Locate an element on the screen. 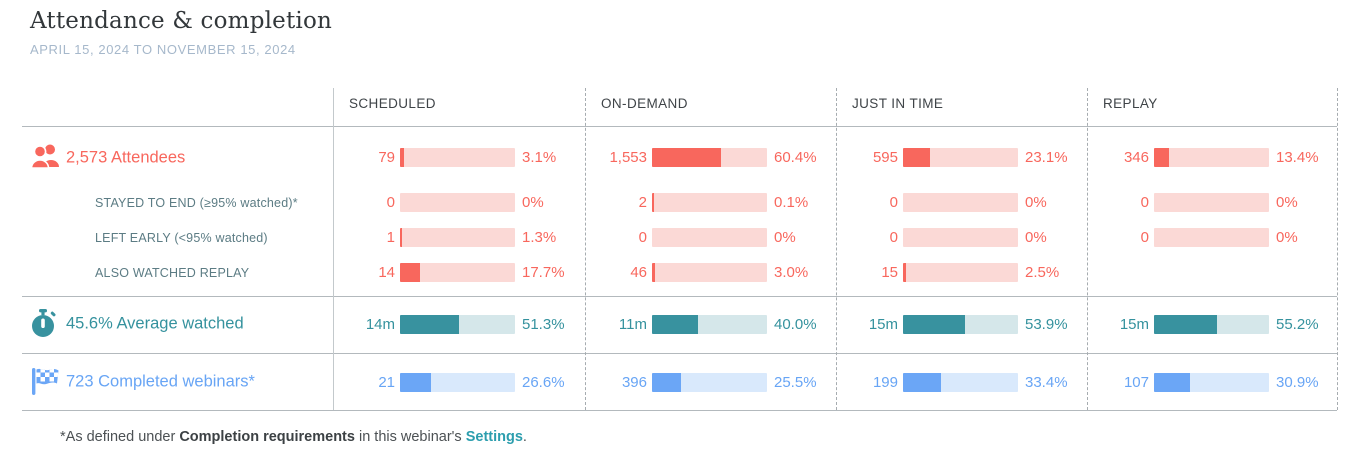 The height and width of the screenshot is (463, 1350). percent-value: 17.7% is located at coordinates (543, 272).